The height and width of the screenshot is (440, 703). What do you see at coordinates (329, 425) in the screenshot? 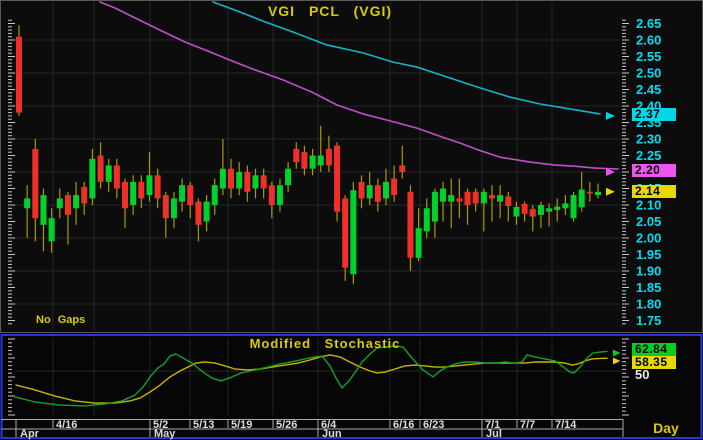
I see `date-label: 6/4` at bounding box center [329, 425].